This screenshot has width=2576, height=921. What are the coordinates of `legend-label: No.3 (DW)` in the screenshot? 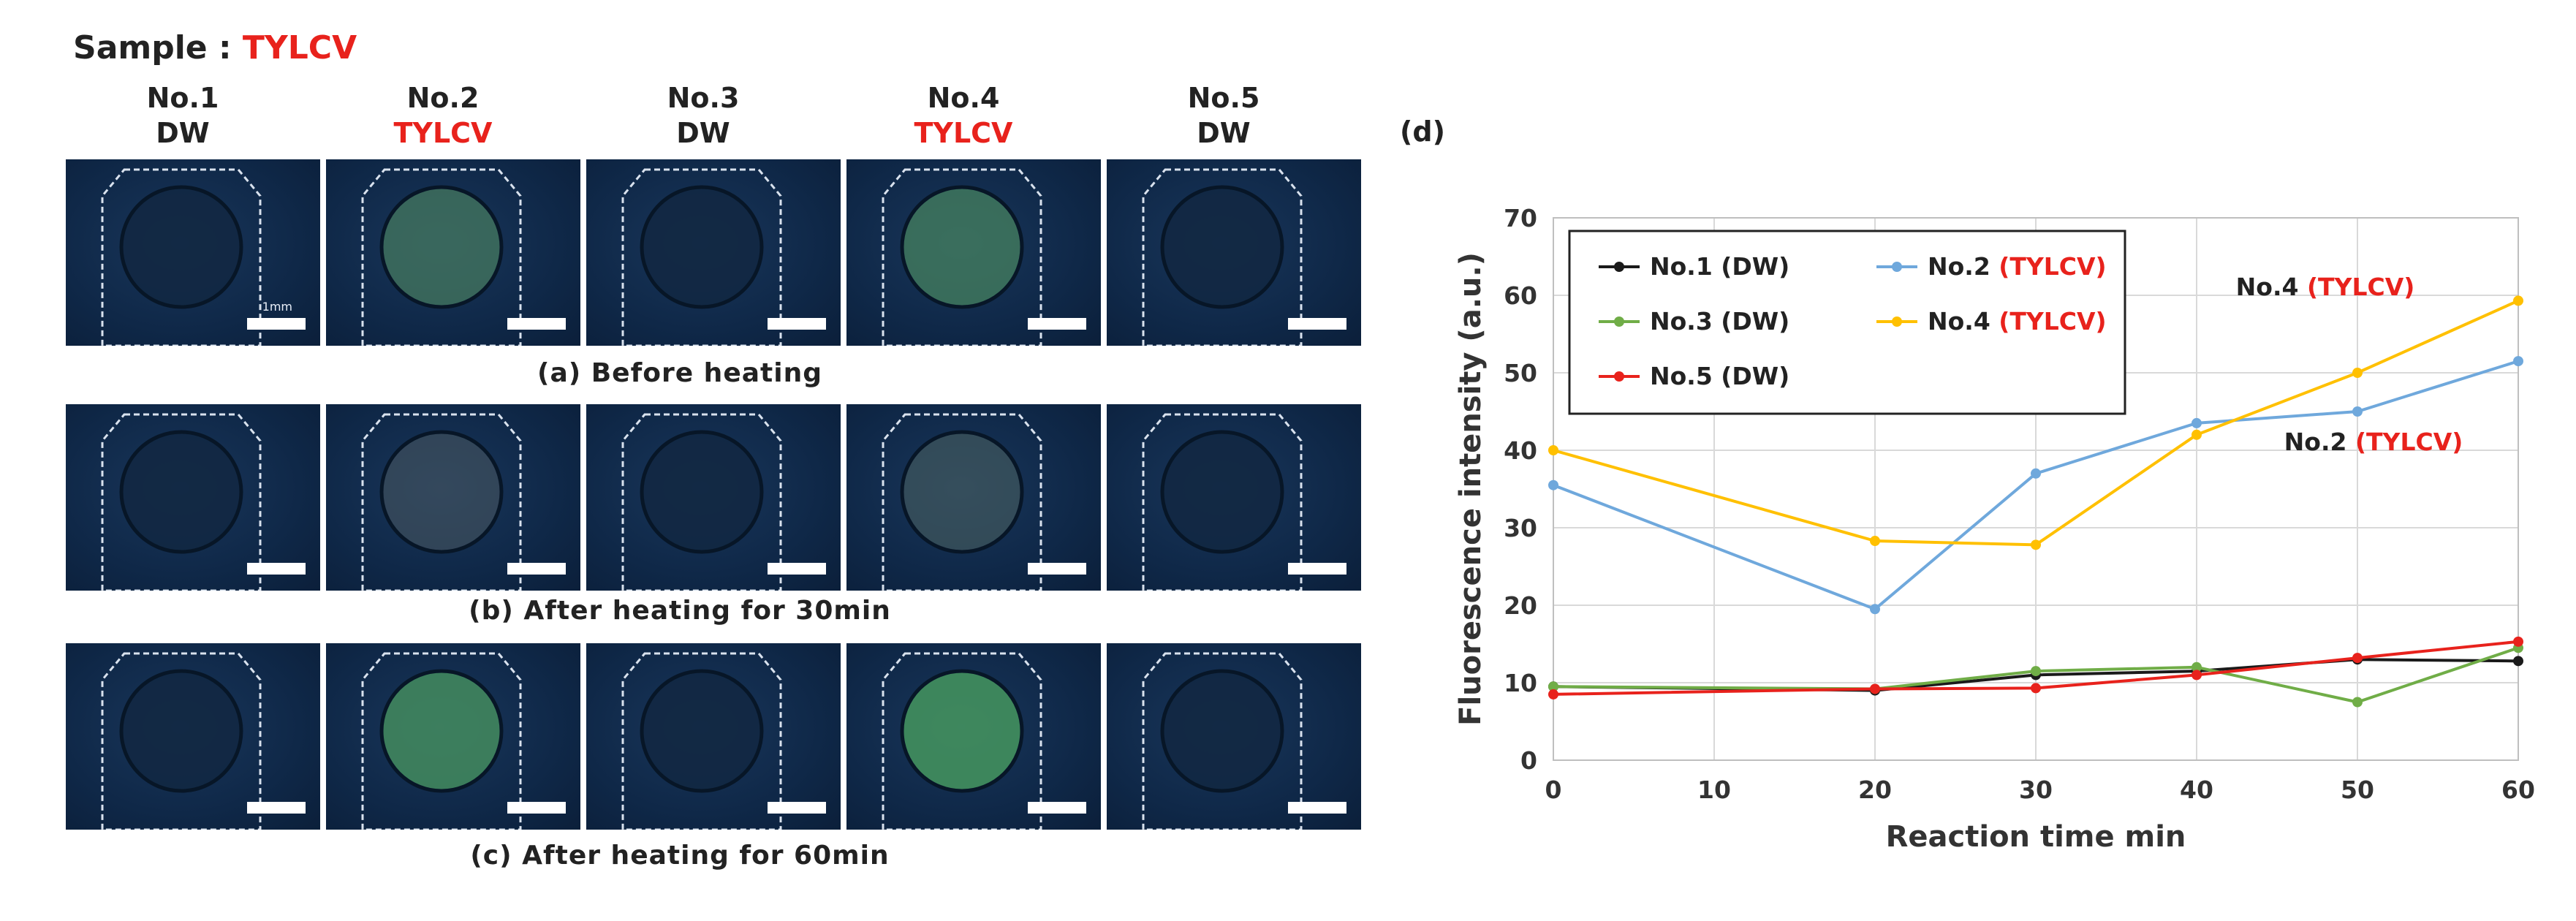 It's located at (1719, 321).